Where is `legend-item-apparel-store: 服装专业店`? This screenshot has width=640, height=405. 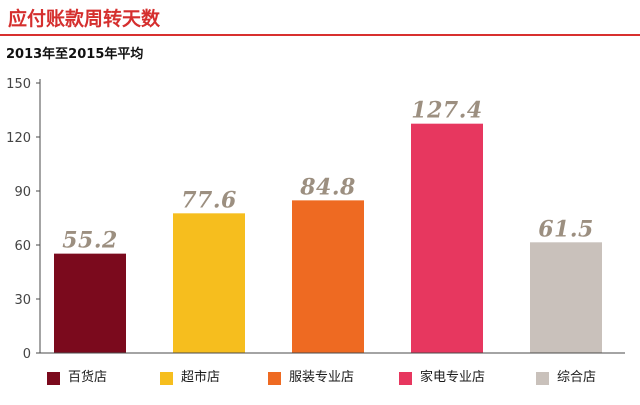
legend-item-apparel-store: 服装专业店 is located at coordinates (311, 378).